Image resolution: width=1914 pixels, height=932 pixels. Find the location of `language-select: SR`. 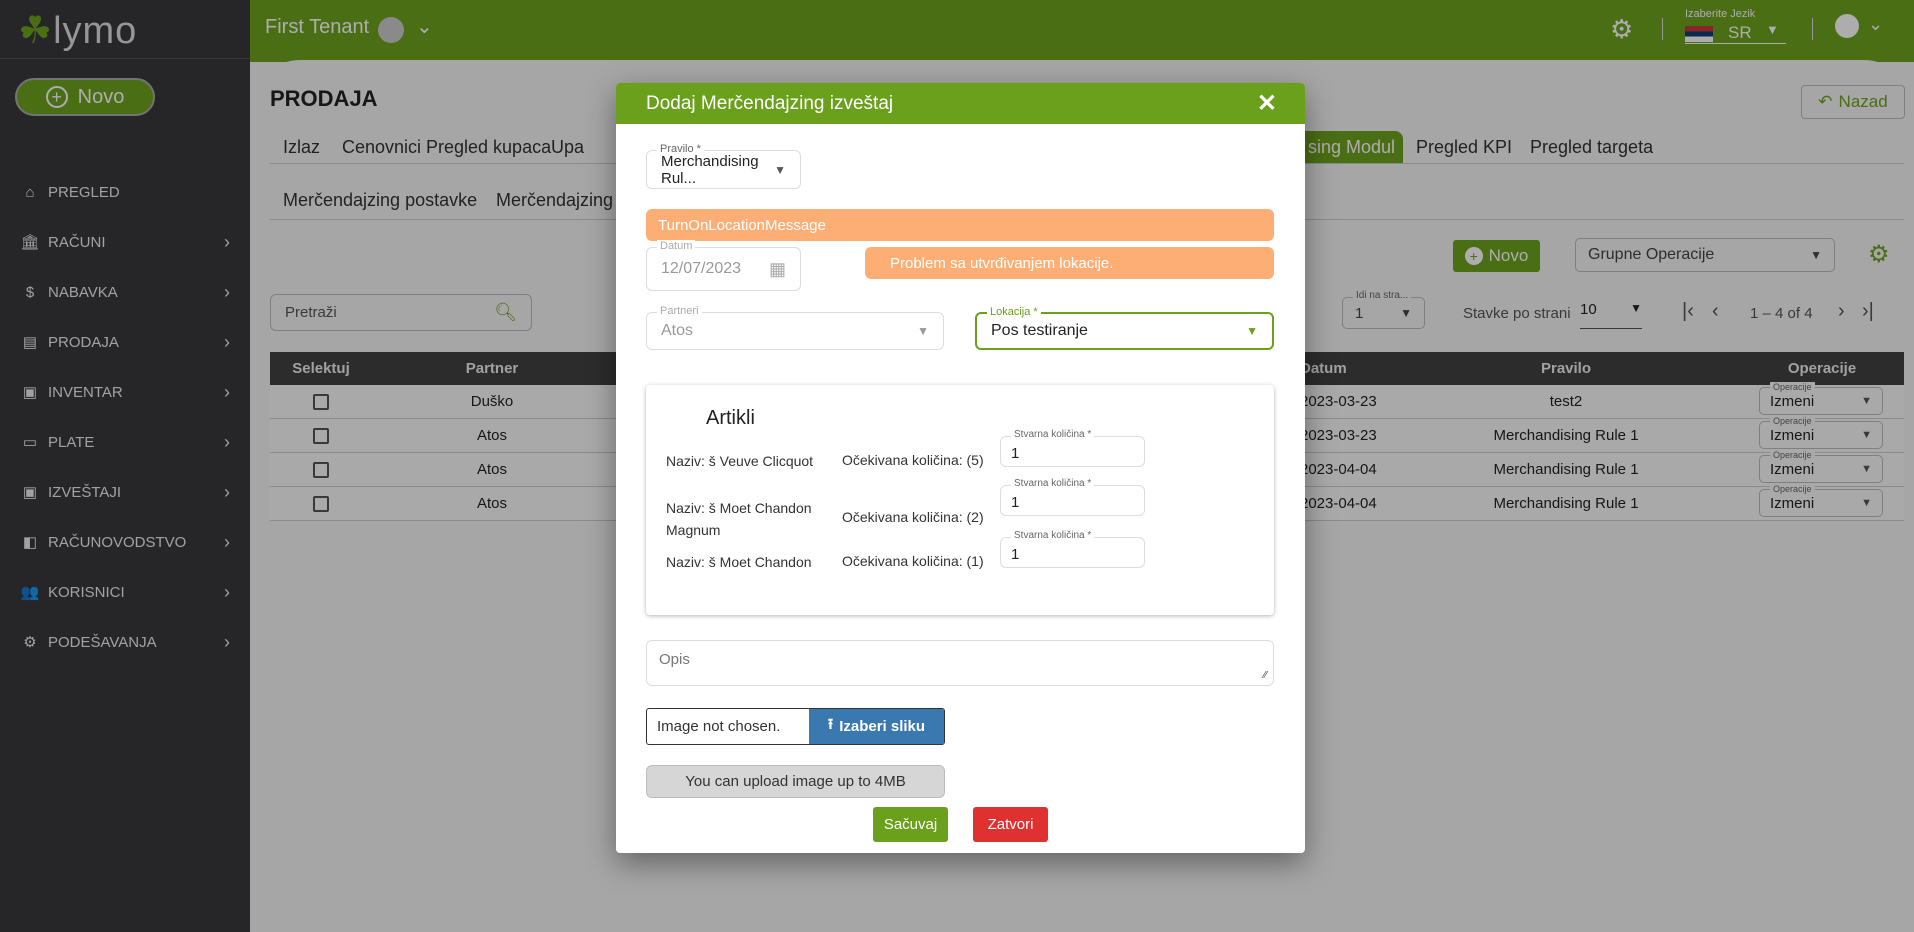

language-select: SR is located at coordinates (1740, 32).